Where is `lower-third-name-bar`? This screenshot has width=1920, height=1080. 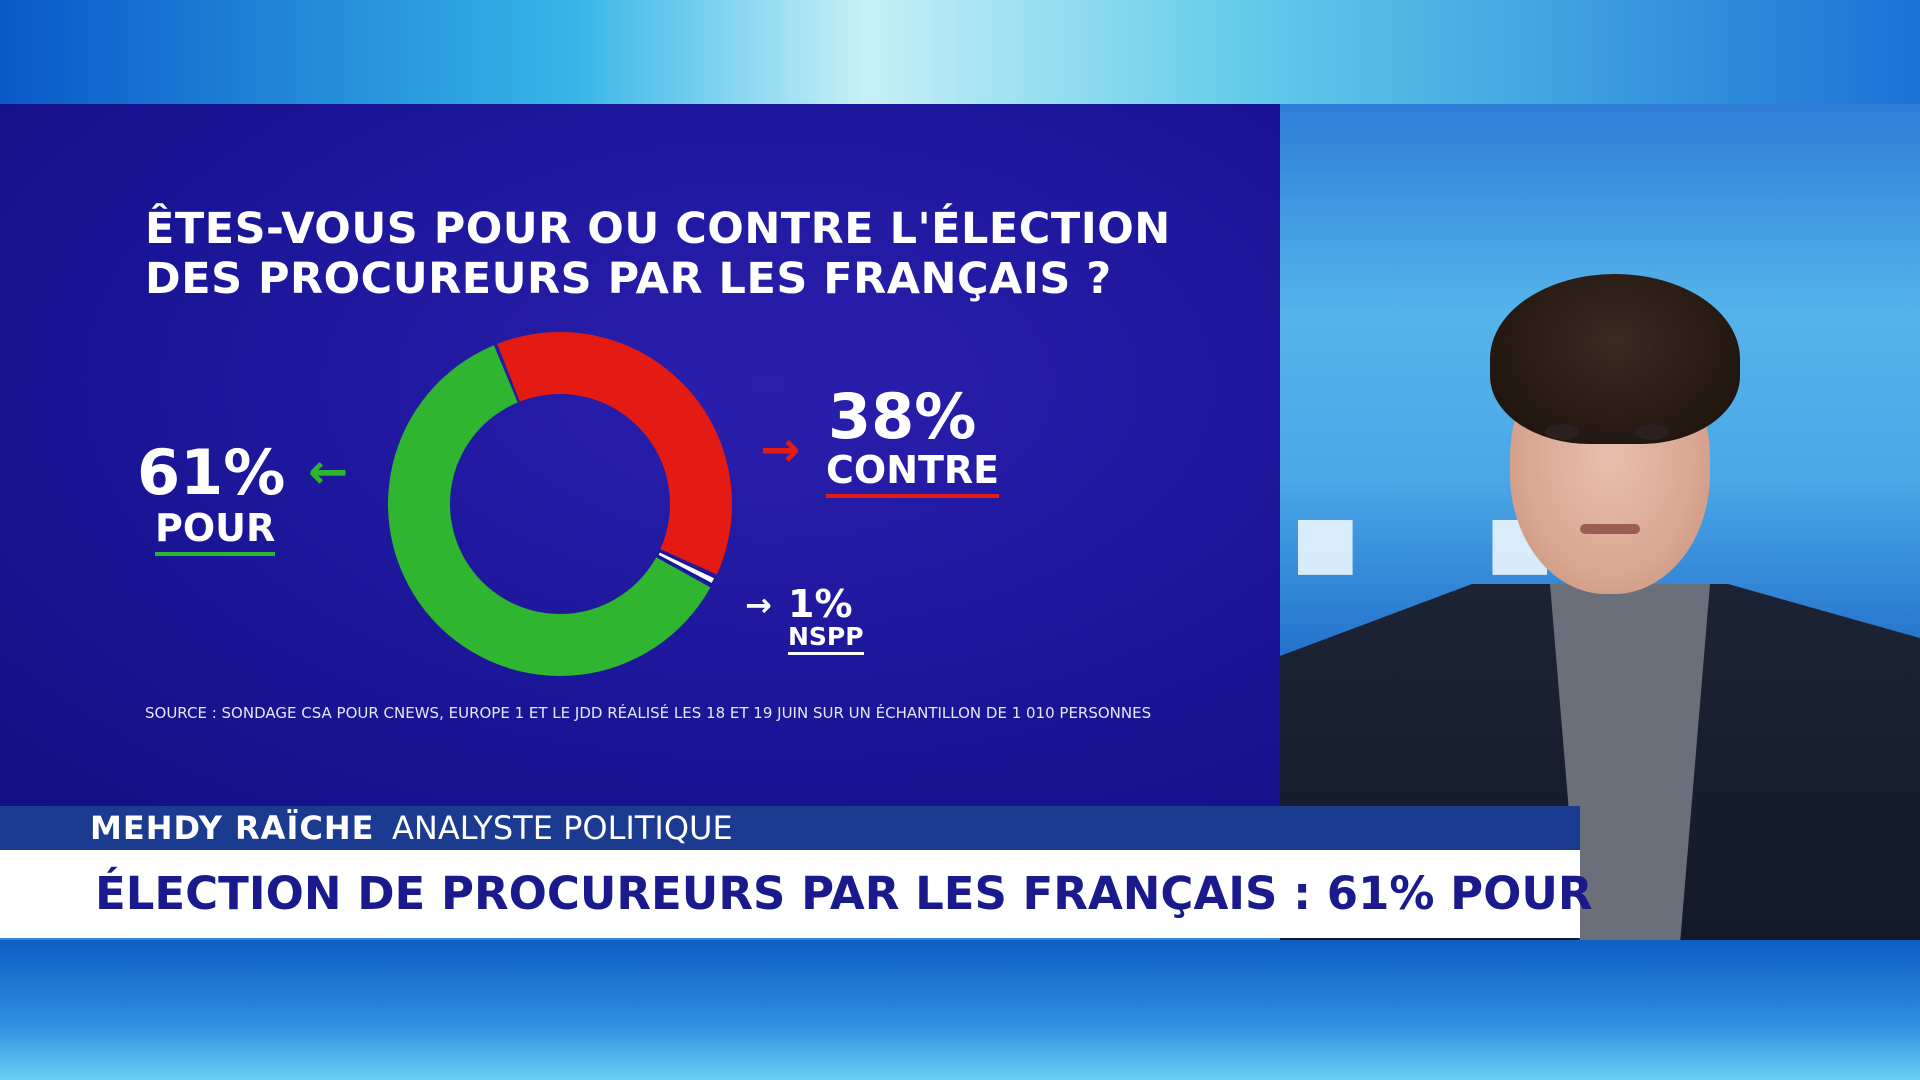 lower-third-name-bar is located at coordinates (790, 828).